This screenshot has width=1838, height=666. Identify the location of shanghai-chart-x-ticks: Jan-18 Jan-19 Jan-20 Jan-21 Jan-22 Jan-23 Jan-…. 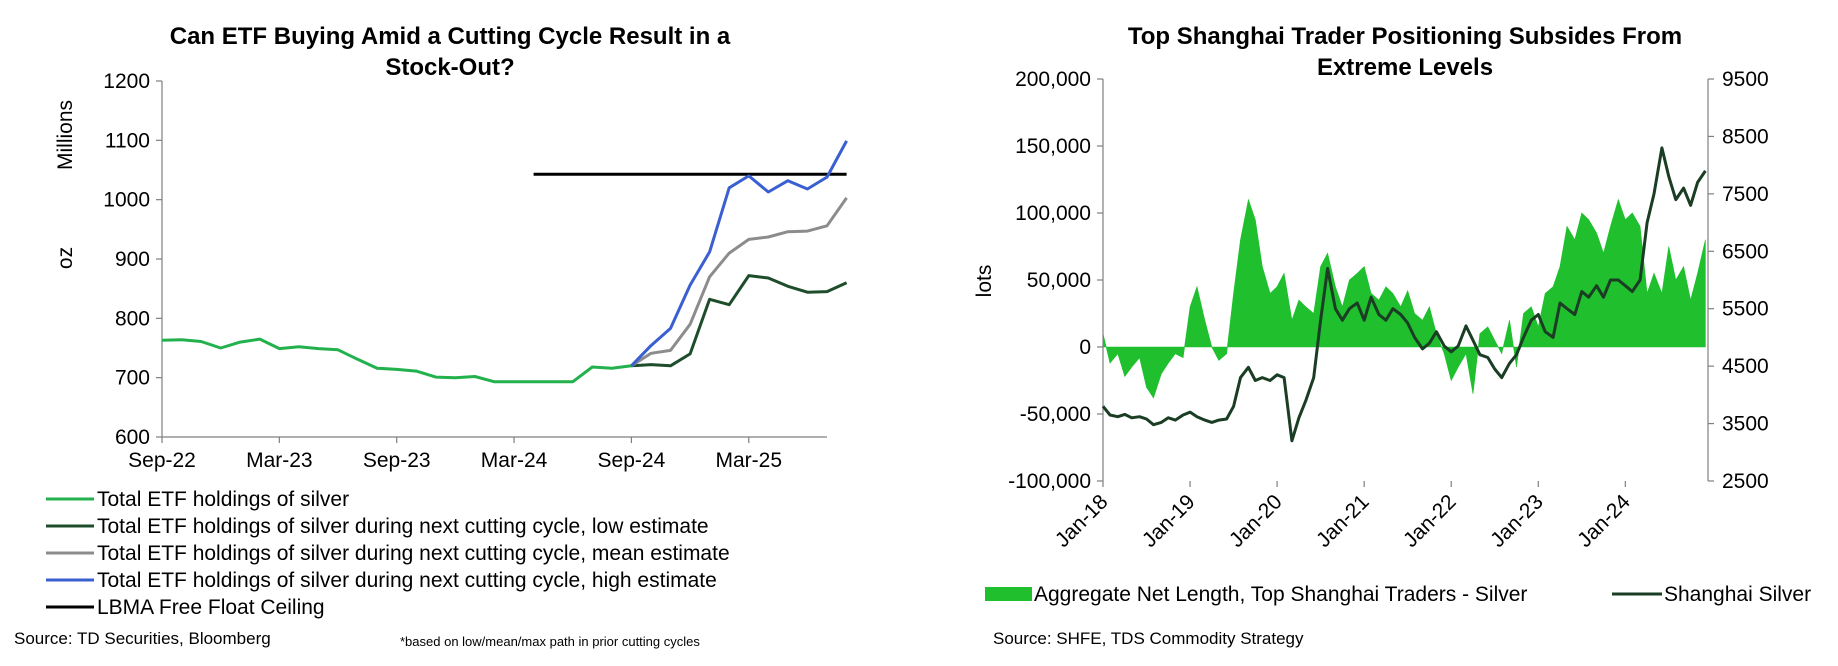
(1343, 516).